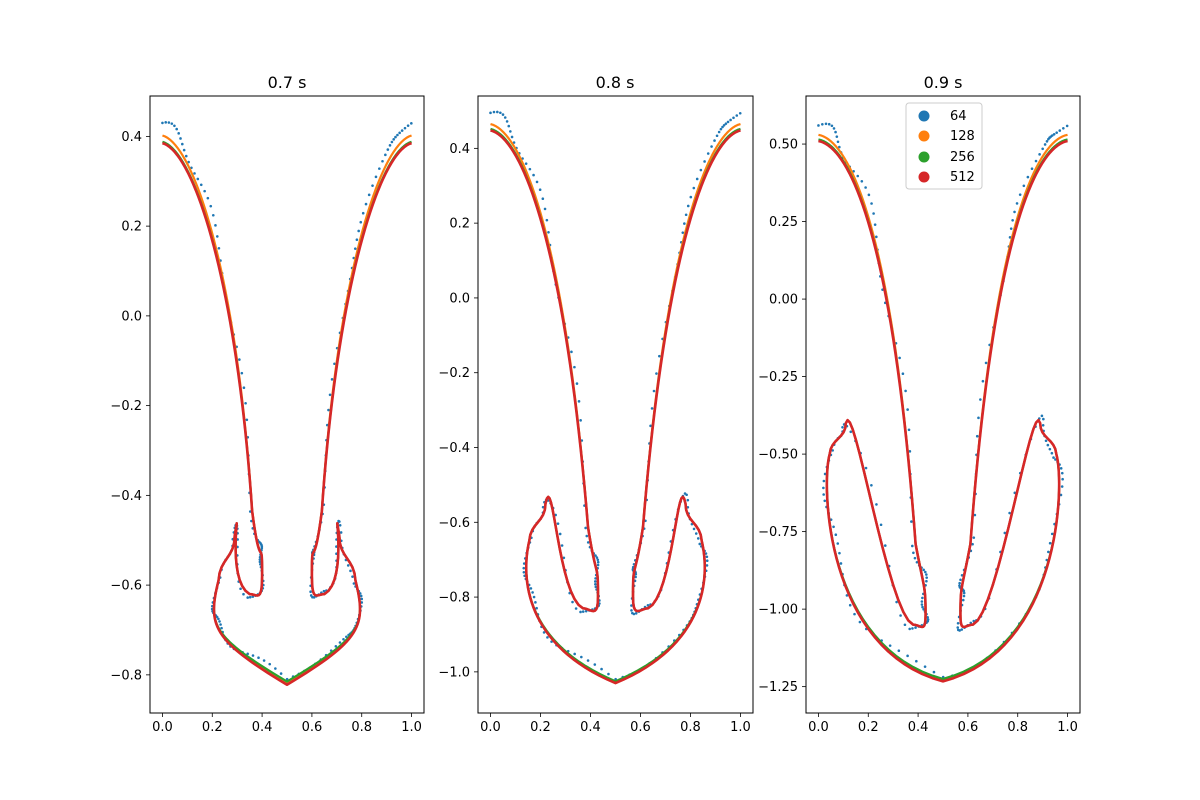 The width and height of the screenshot is (1200, 800). Describe the element at coordinates (962, 157) in the screenshot. I see `legend-label-256: 256` at that location.